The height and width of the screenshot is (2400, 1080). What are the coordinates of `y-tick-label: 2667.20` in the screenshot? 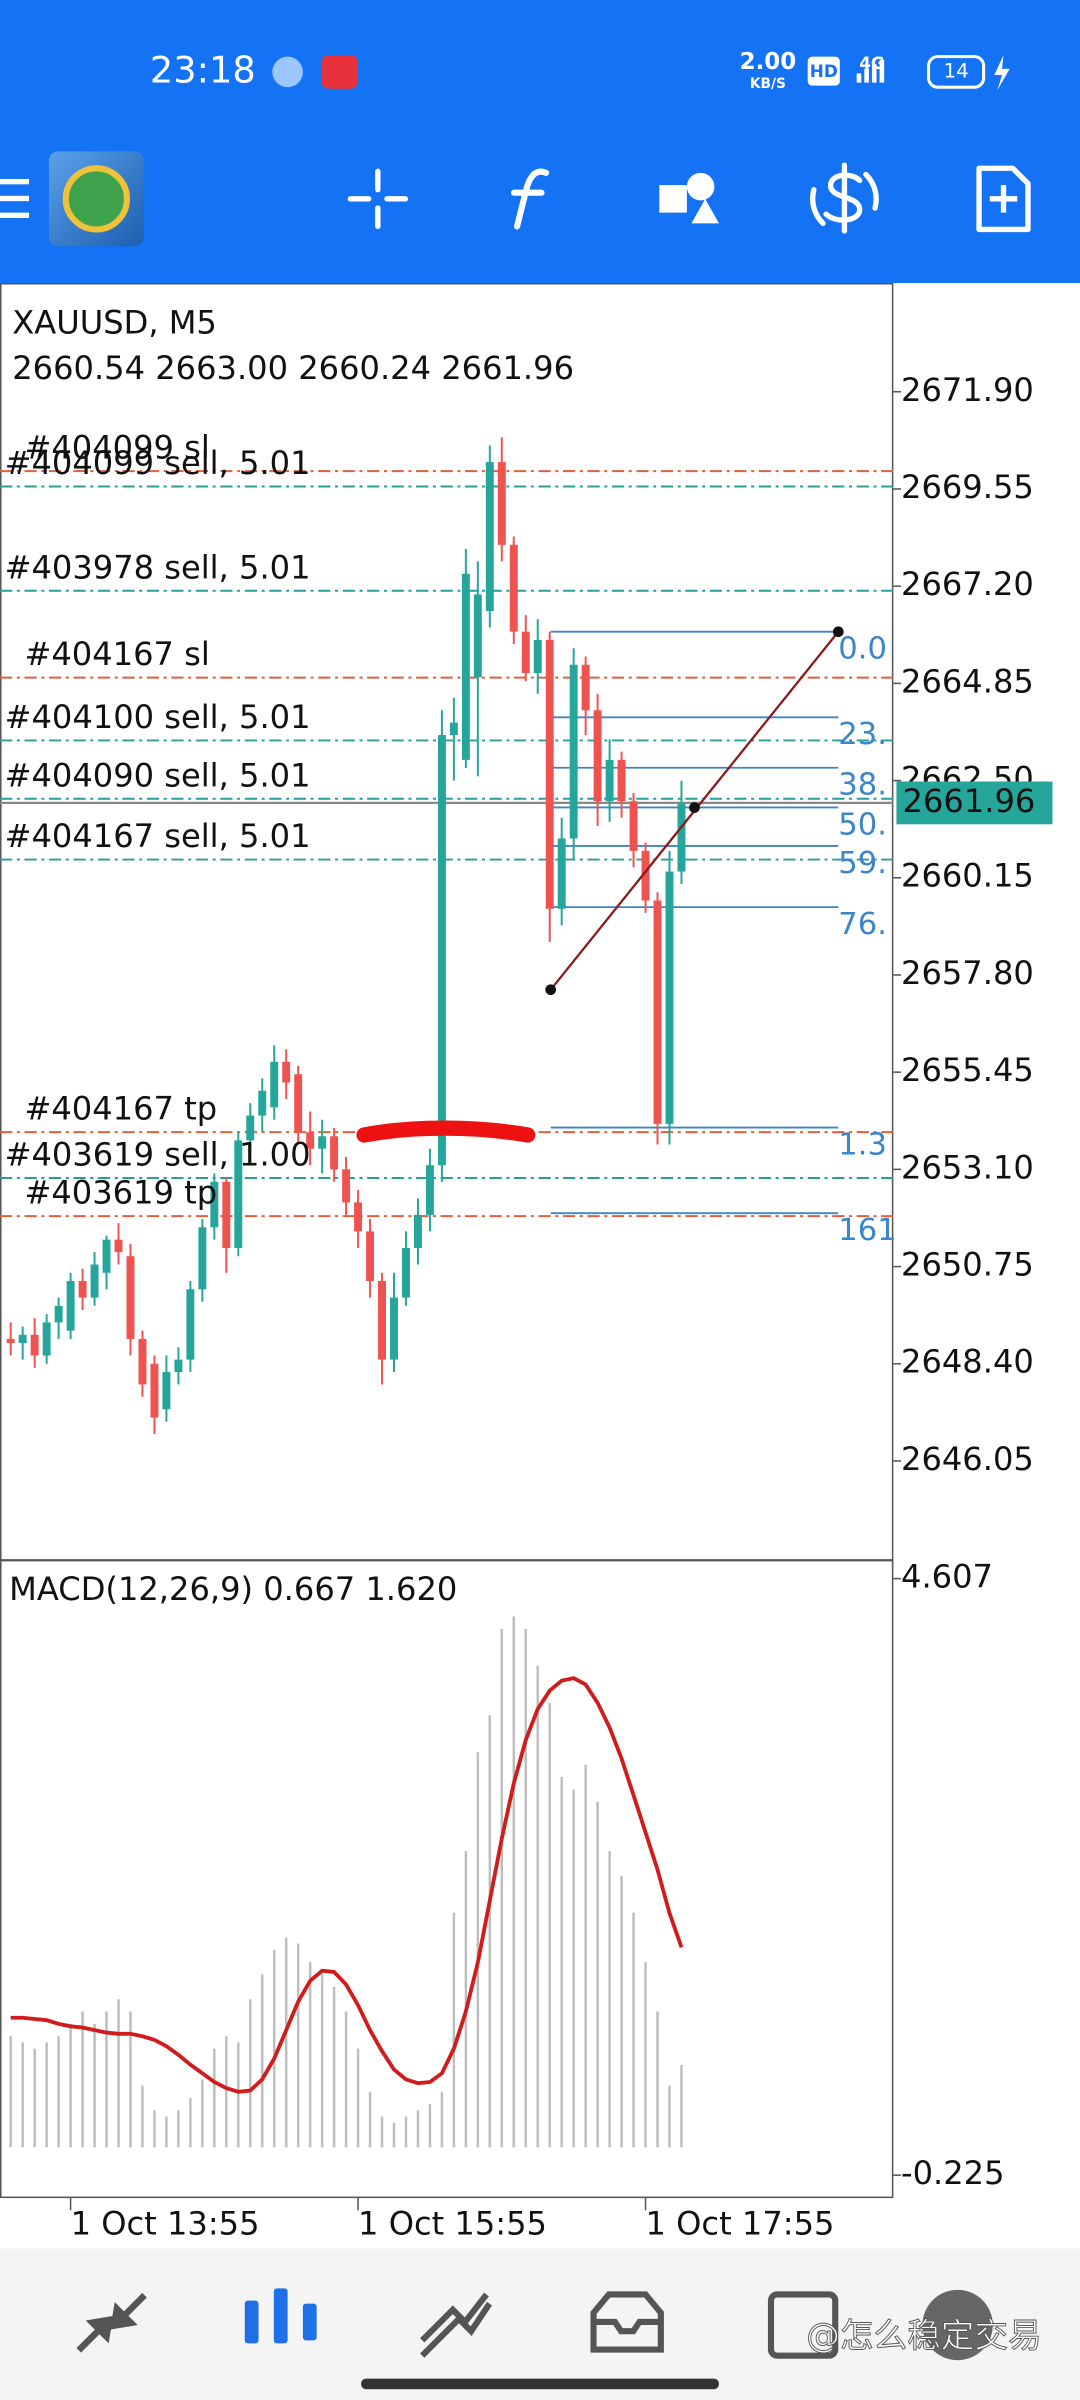 It's located at (967, 584).